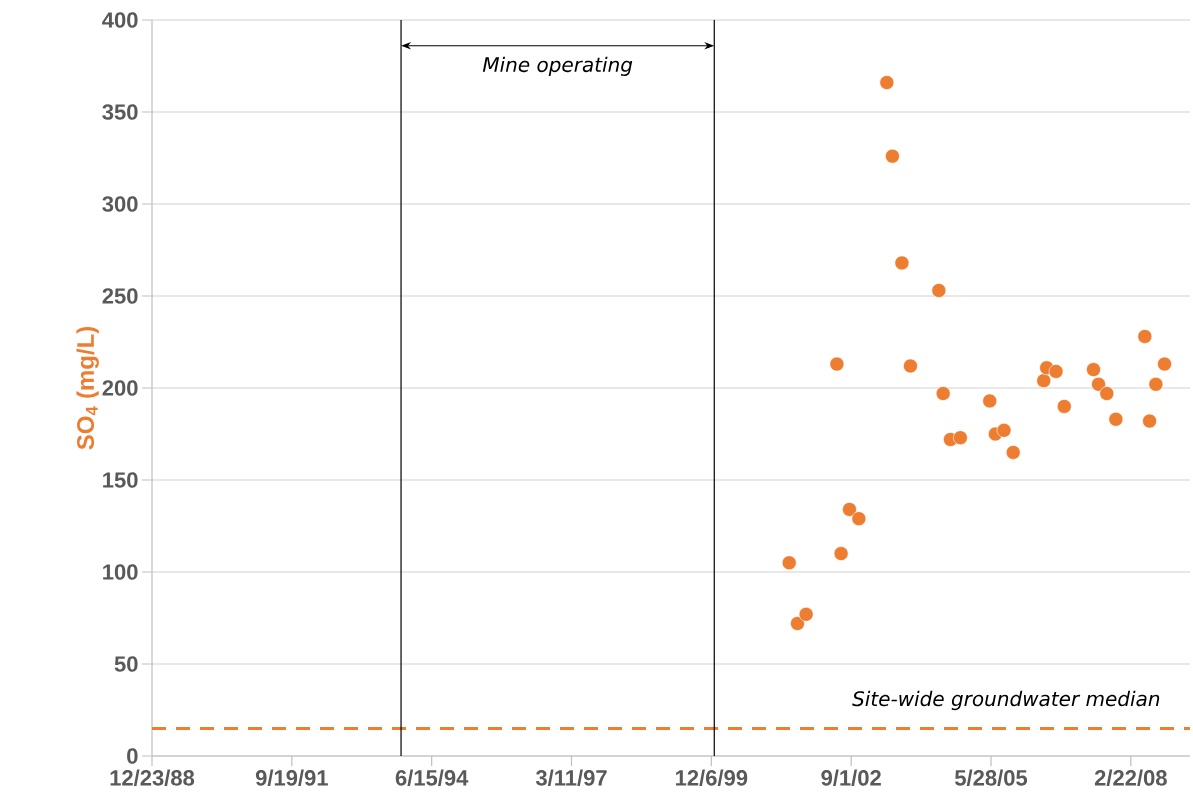  Describe the element at coordinates (152, 777) in the screenshot. I see `x-tick-label: 12/23/88` at that location.